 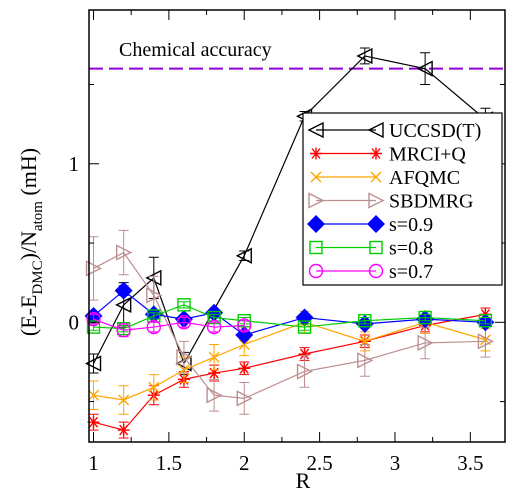 What do you see at coordinates (28, 316) in the screenshot?
I see `y-axis-label-main: (E-E` at bounding box center [28, 316].